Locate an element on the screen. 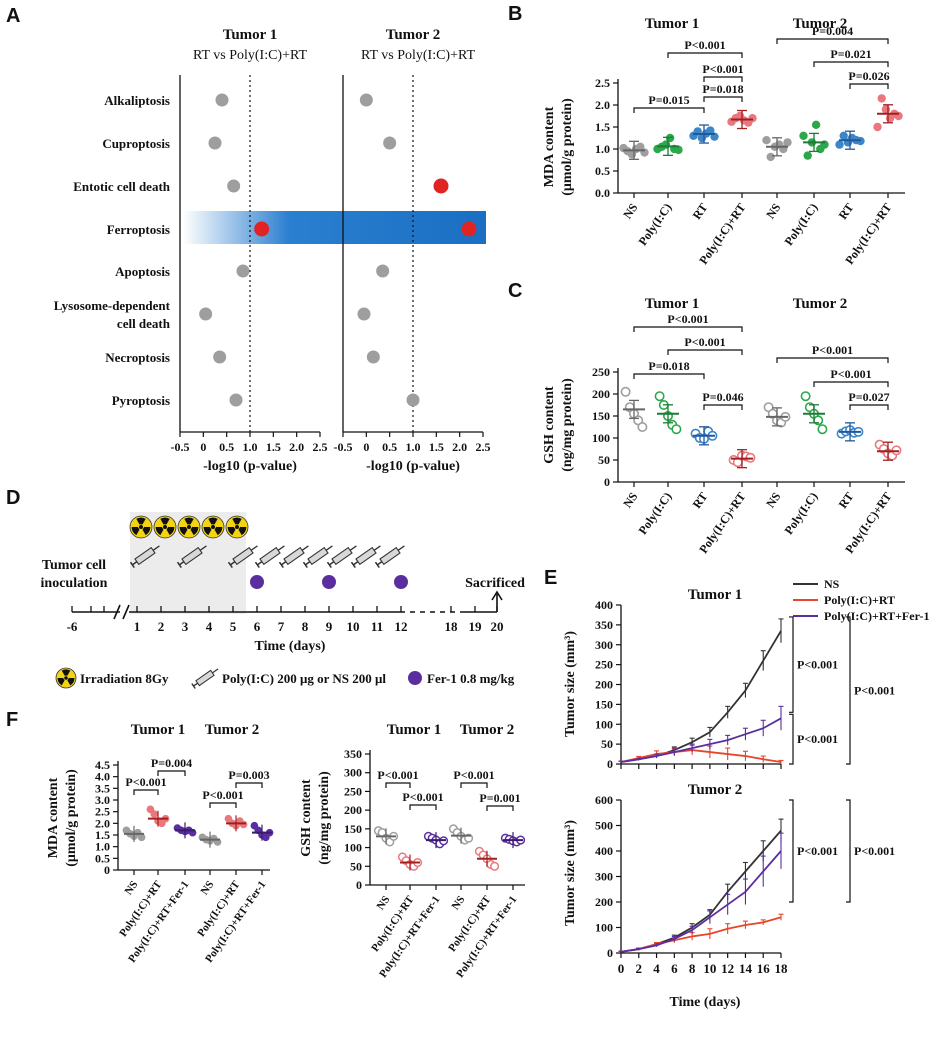 The width and height of the screenshot is (951, 1037). legend-irradiation-icon is located at coordinates (66, 678).